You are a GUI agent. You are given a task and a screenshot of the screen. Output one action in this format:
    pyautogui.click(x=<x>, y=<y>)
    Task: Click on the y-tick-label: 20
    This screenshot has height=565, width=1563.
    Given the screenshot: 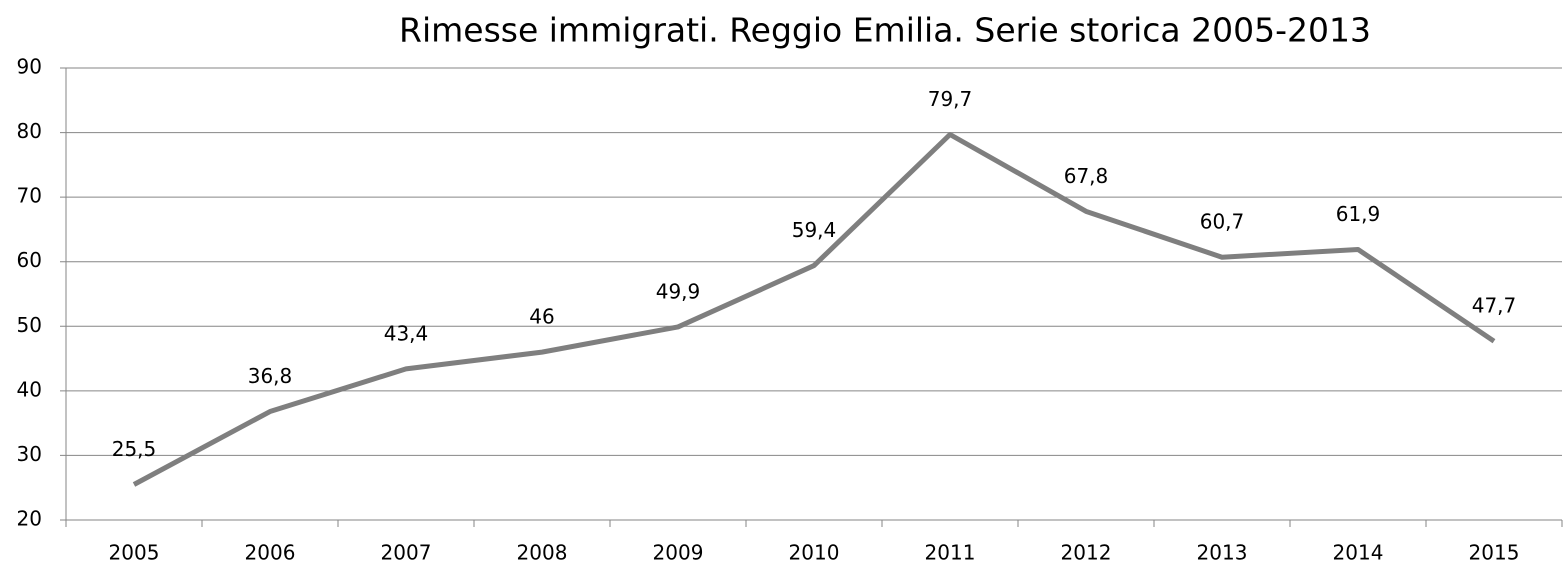 What is the action you would take?
    pyautogui.click(x=29, y=519)
    